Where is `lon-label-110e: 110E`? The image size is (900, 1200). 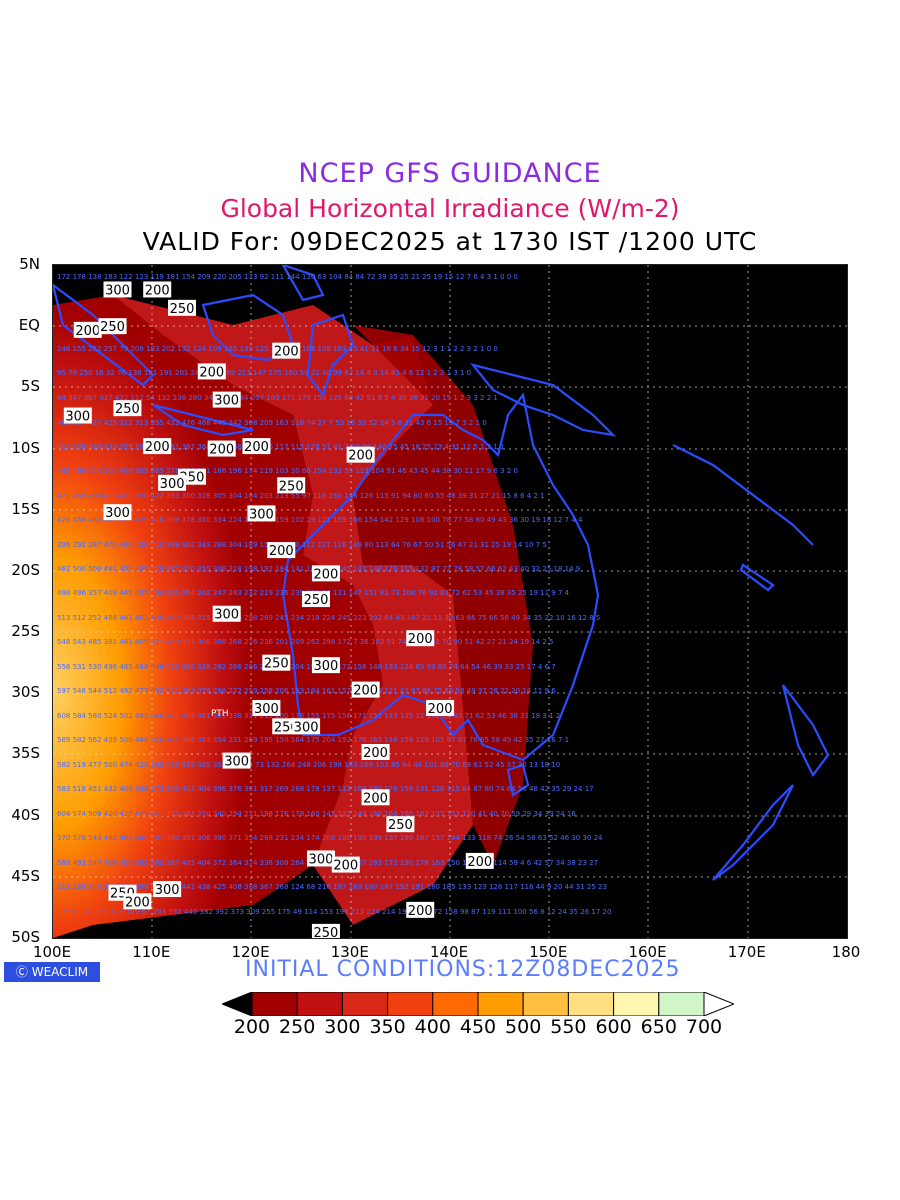 lon-label-110e: 110E is located at coordinates (151, 952).